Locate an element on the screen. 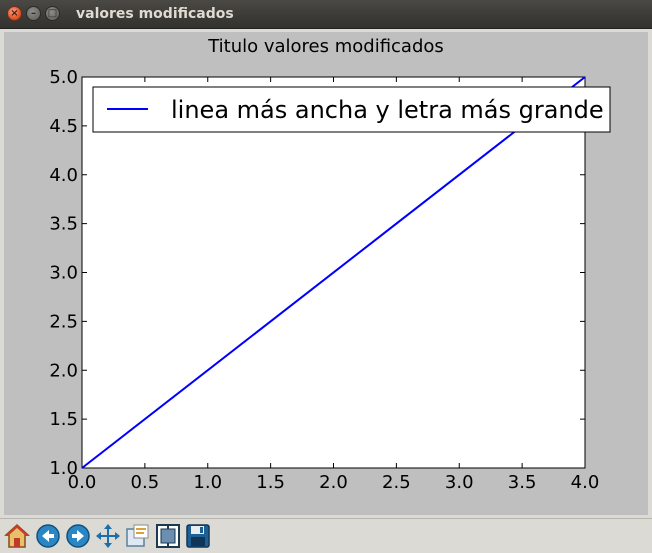 The width and height of the screenshot is (652, 553). floppy-disk-icon is located at coordinates (198, 536).